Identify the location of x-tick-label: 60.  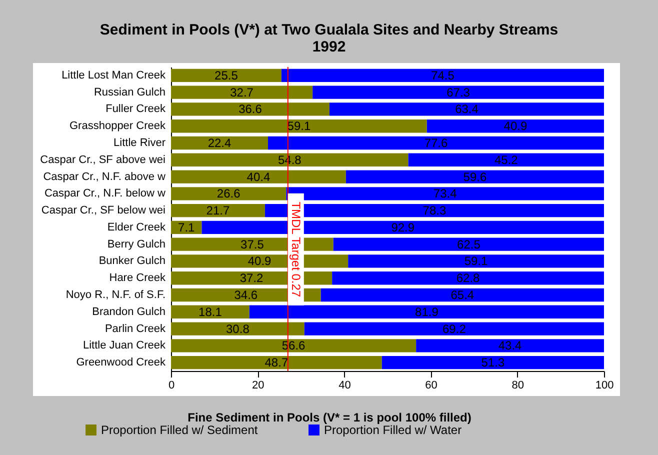
(431, 386).